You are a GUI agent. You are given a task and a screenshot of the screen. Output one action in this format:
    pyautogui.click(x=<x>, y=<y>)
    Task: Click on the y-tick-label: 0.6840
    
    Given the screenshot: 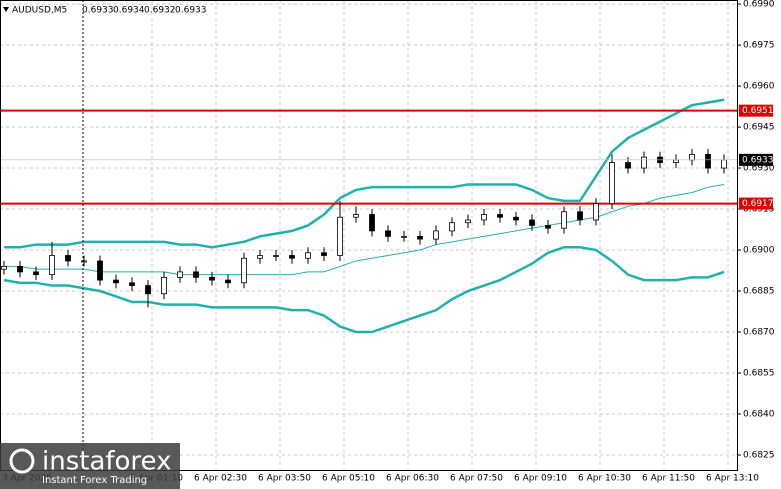 What is the action you would take?
    pyautogui.click(x=759, y=414)
    